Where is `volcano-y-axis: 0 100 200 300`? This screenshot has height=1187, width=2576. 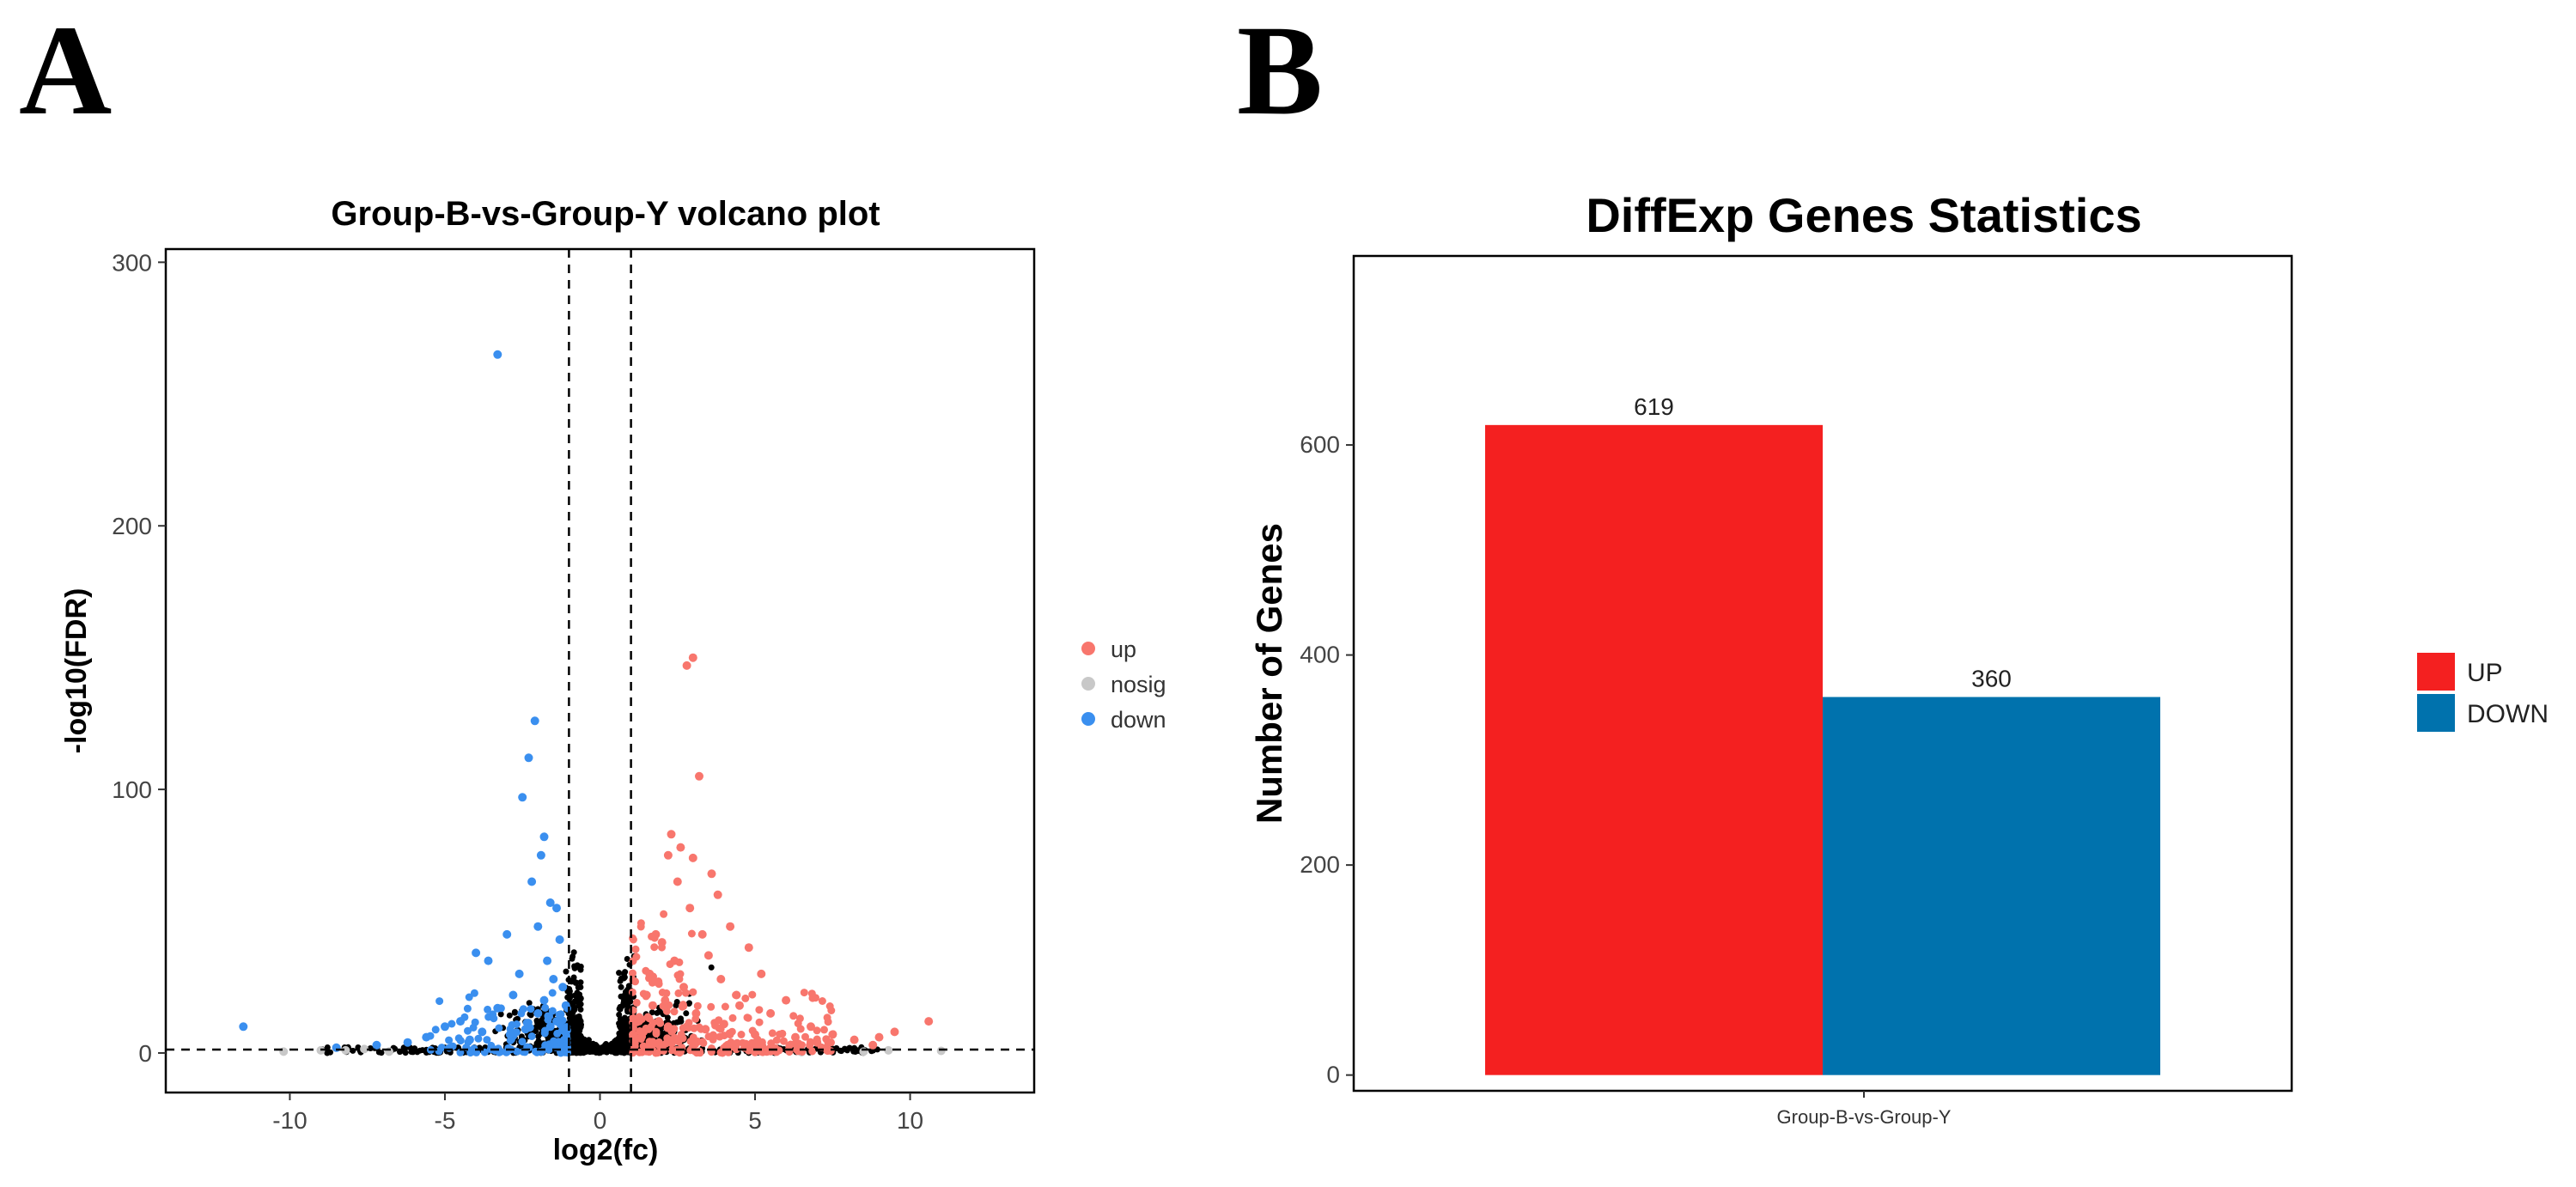 volcano-y-axis: 0 100 200 300 is located at coordinates (139, 658).